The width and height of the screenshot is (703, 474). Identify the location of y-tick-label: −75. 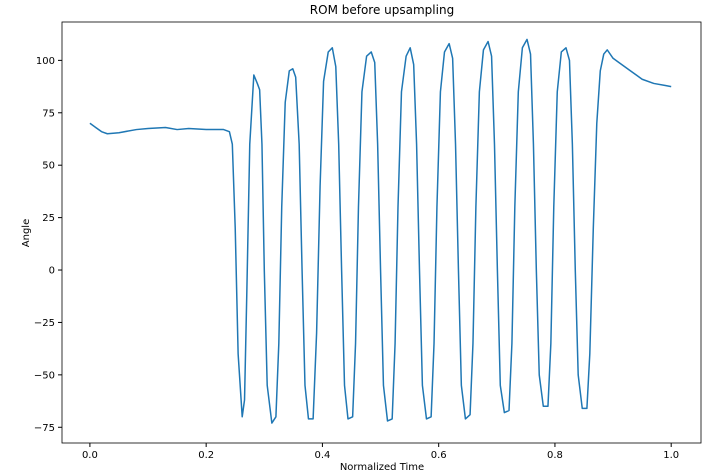
(44, 428).